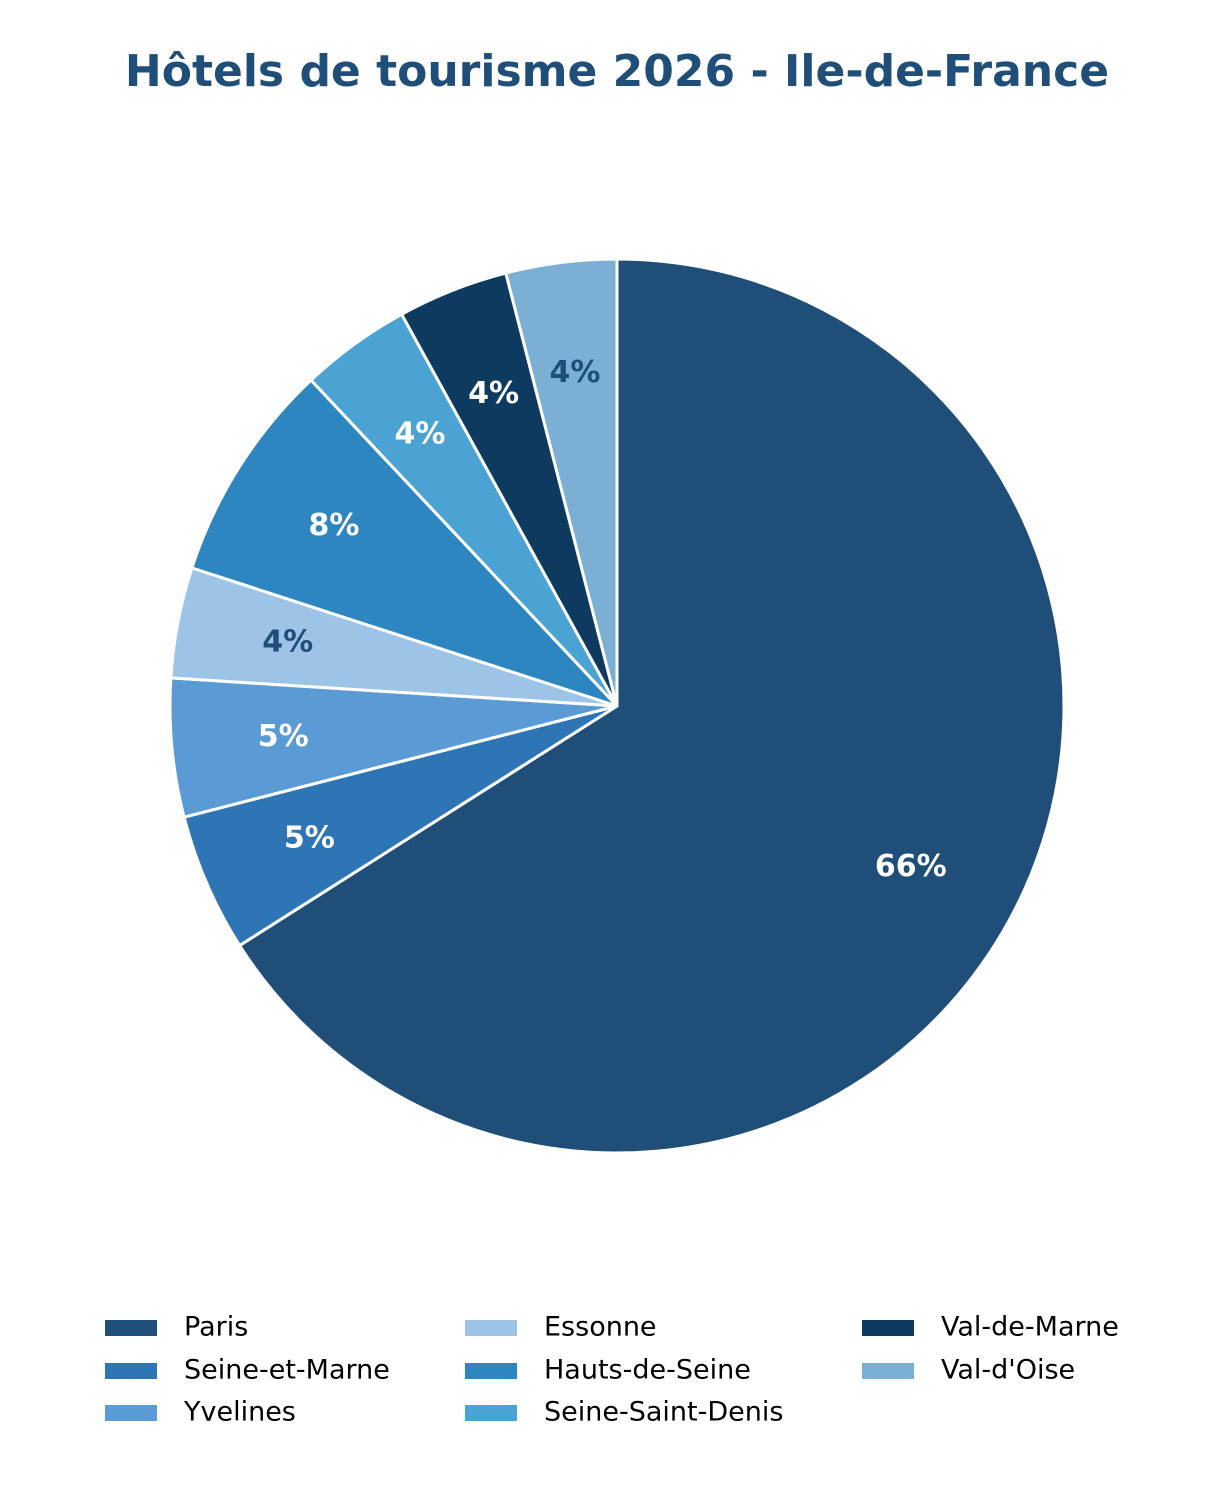 Image resolution: width=1232 pixels, height=1496 pixels. Describe the element at coordinates (287, 1370) in the screenshot. I see `legend-label: Seine-et-Marne` at that location.